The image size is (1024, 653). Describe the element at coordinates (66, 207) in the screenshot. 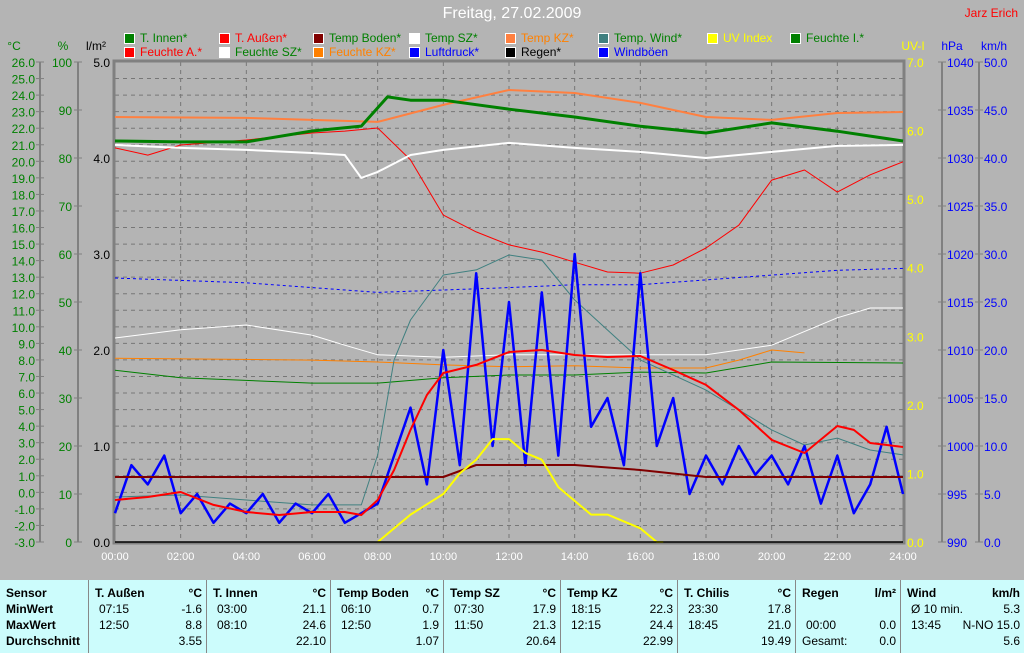

I see `percent-tick-label: 70` at that location.